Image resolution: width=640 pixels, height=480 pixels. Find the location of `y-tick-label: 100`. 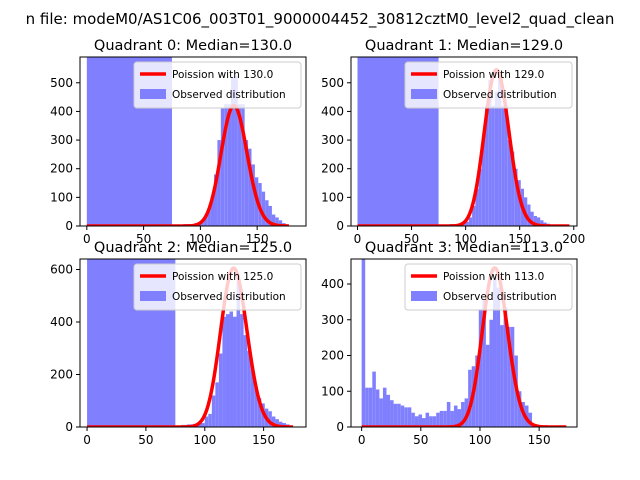

y-tick-label: 100 is located at coordinates (61, 197).